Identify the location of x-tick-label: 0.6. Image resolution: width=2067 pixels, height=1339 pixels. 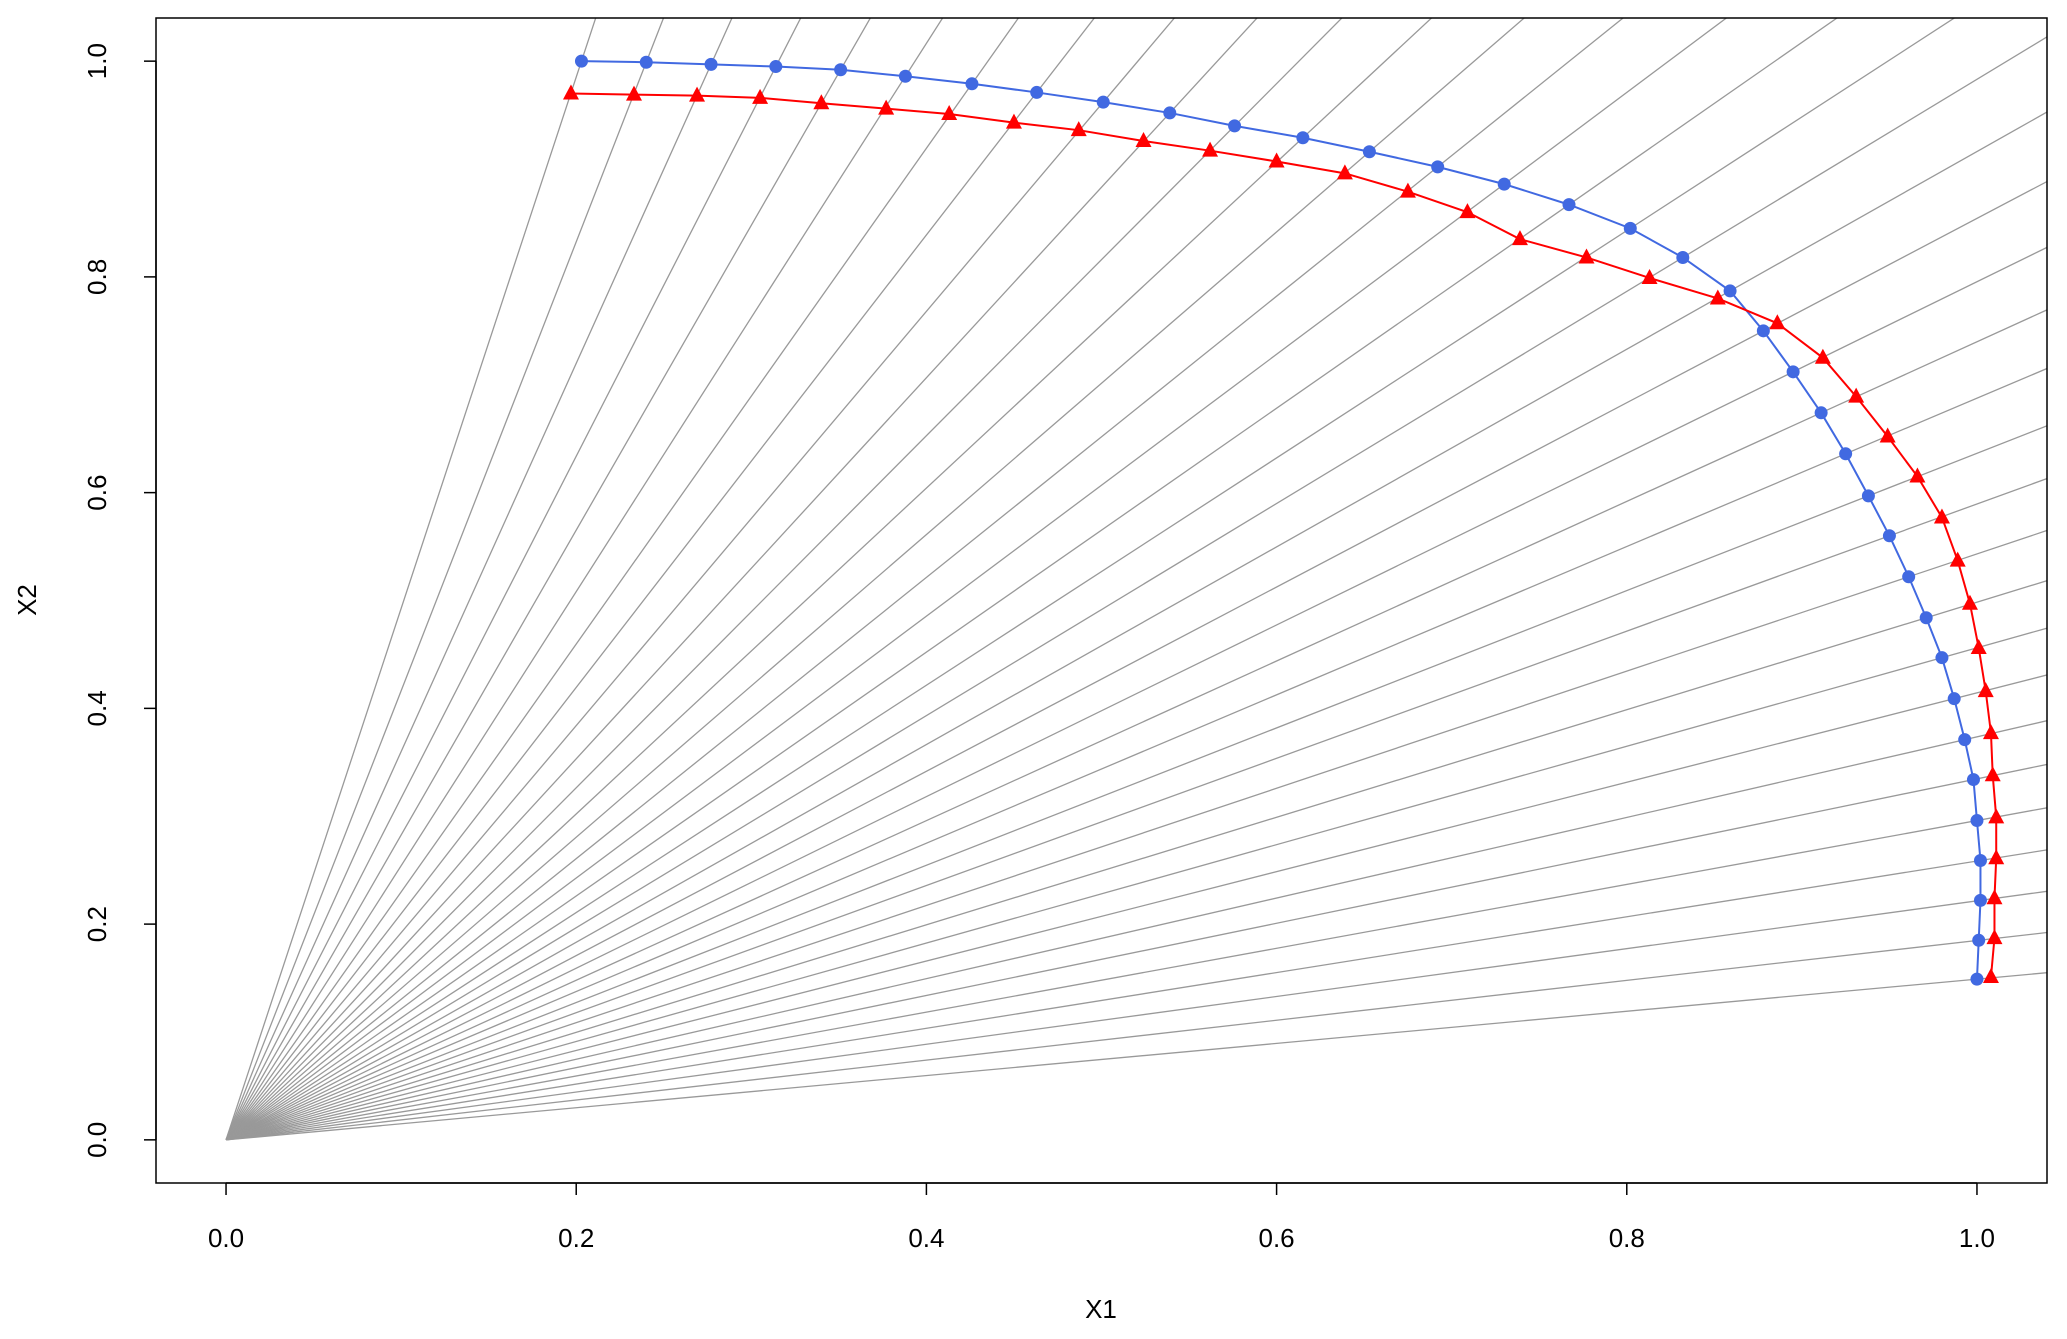
(1277, 1238).